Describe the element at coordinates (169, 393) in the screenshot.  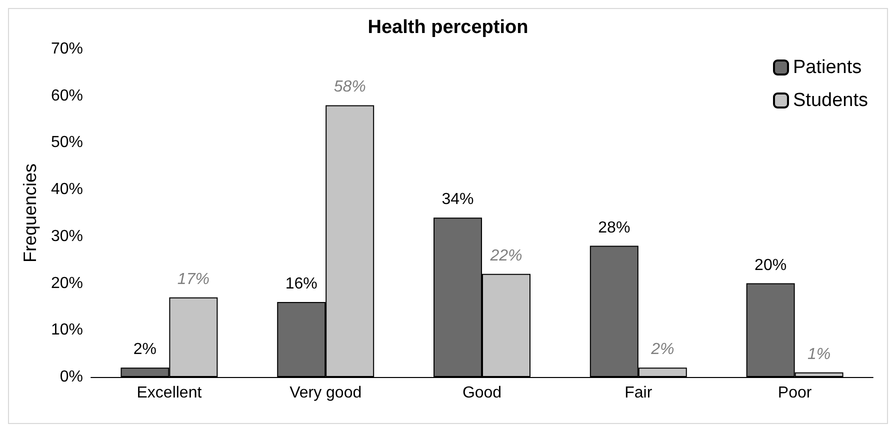
I see `x-tick-label: Excellent` at that location.